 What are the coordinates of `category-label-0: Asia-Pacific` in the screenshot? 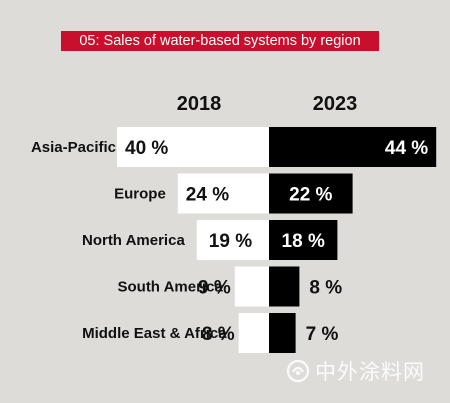 It's located at (73, 147).